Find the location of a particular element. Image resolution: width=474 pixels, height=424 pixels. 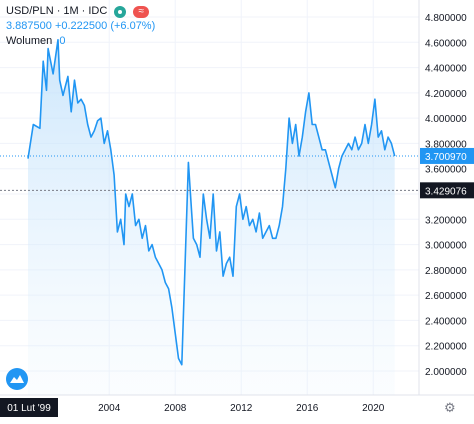

reference-price-label-bg is located at coordinates (447, 190).